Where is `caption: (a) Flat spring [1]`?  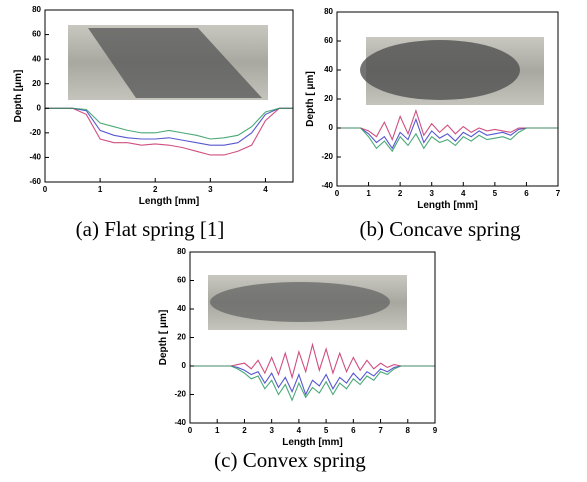 caption: (a) Flat spring [1] is located at coordinates (150, 229).